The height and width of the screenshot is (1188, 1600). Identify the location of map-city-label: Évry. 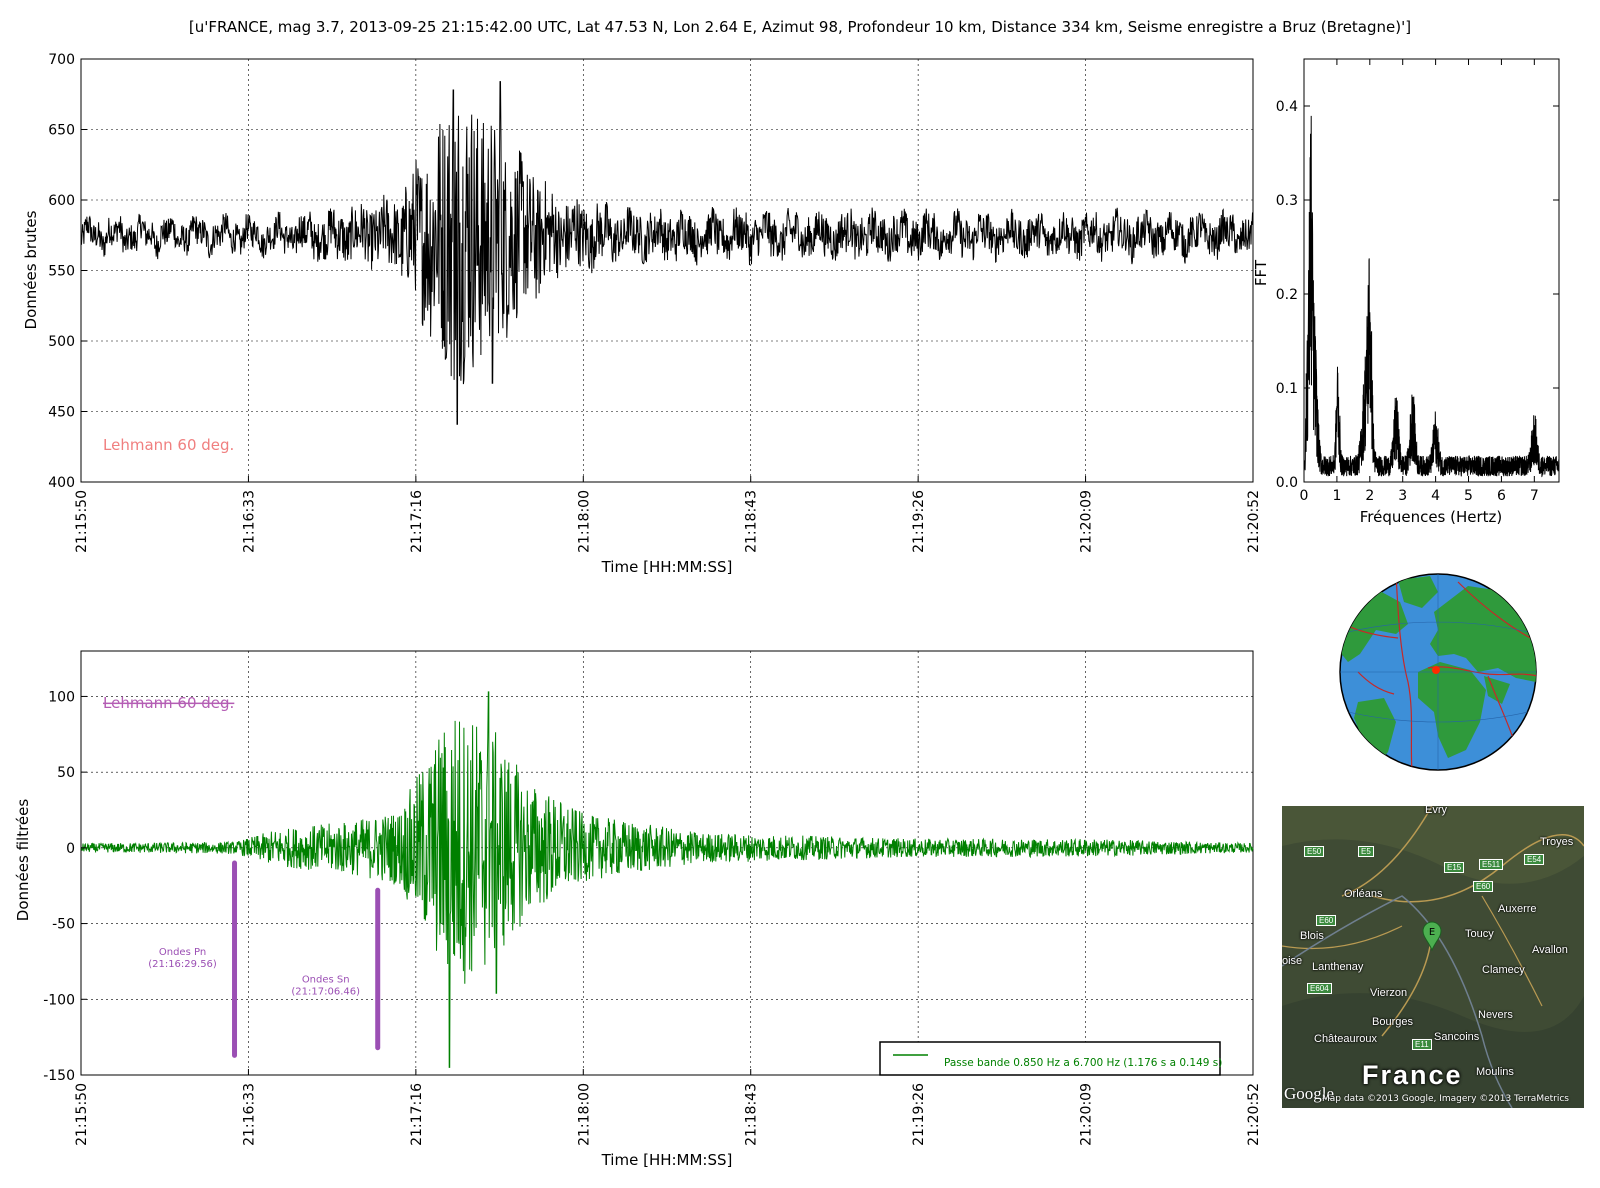
(1436, 811).